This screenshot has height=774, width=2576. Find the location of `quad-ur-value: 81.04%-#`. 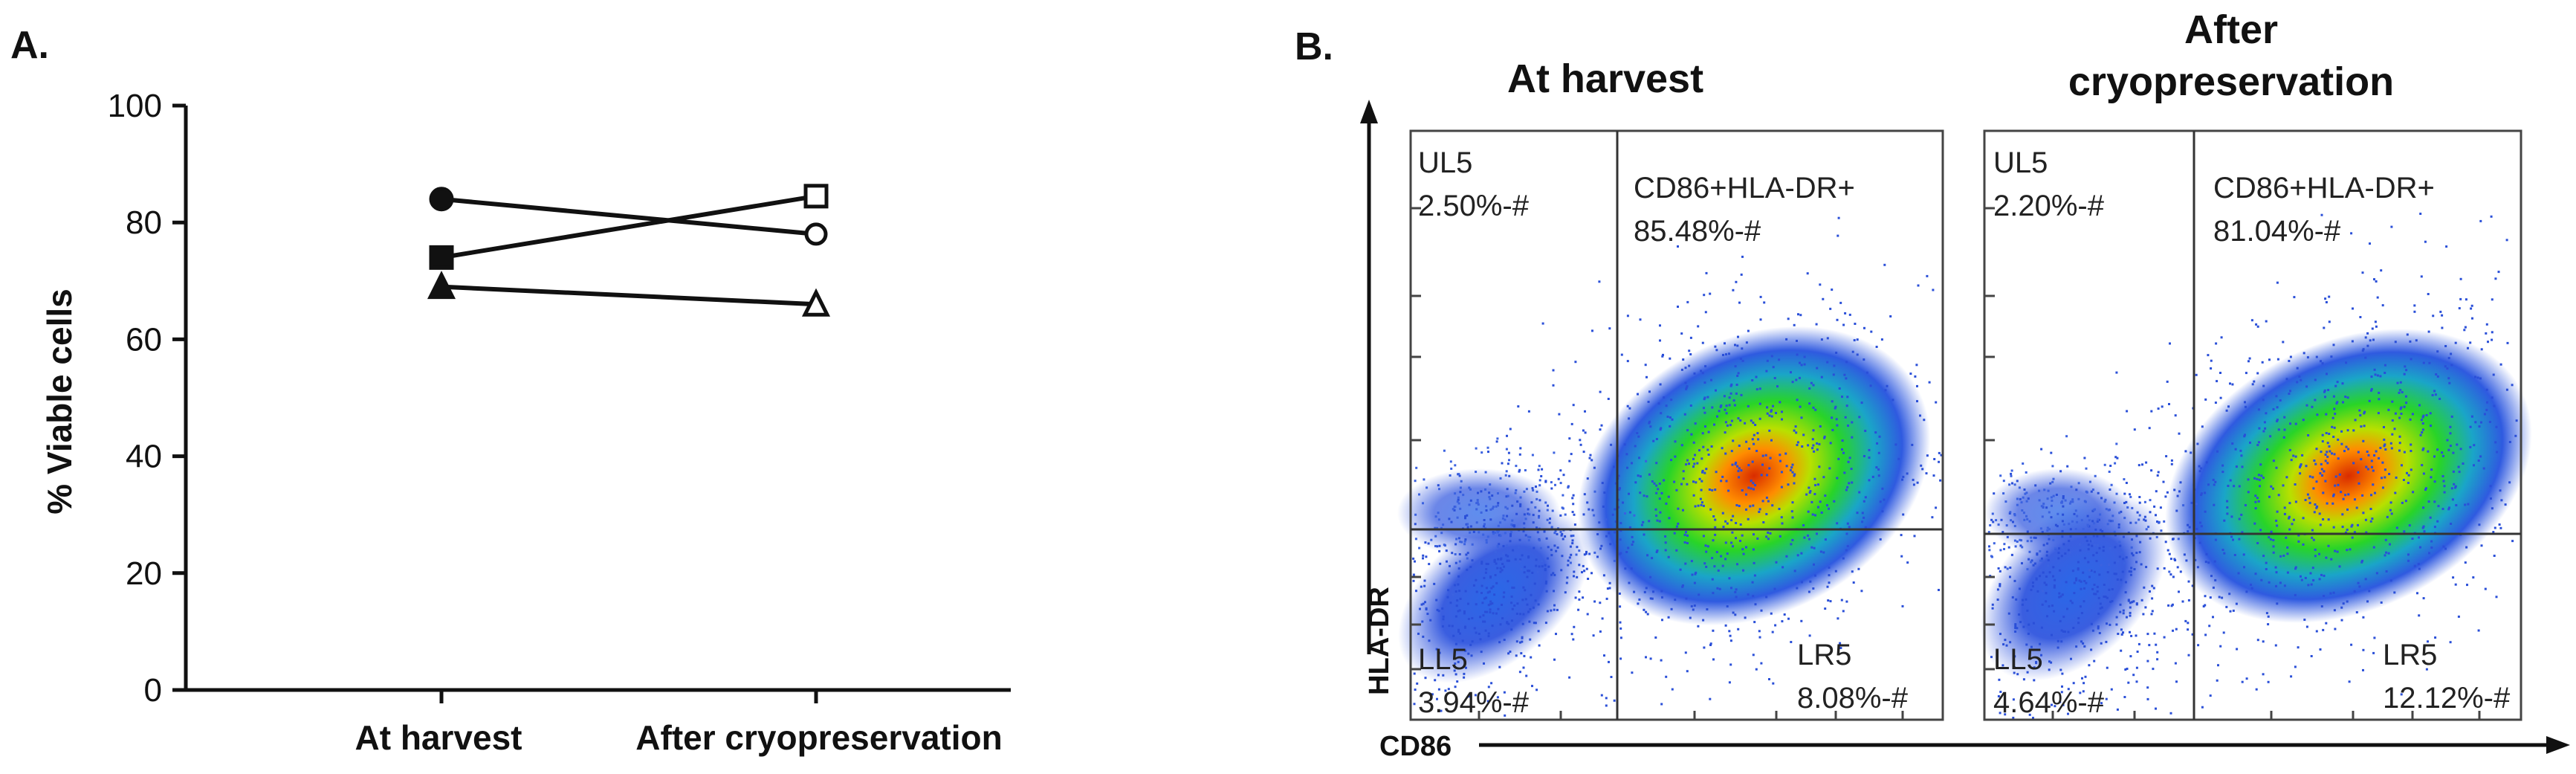

quad-ur-value: 81.04%-# is located at coordinates (2277, 231).